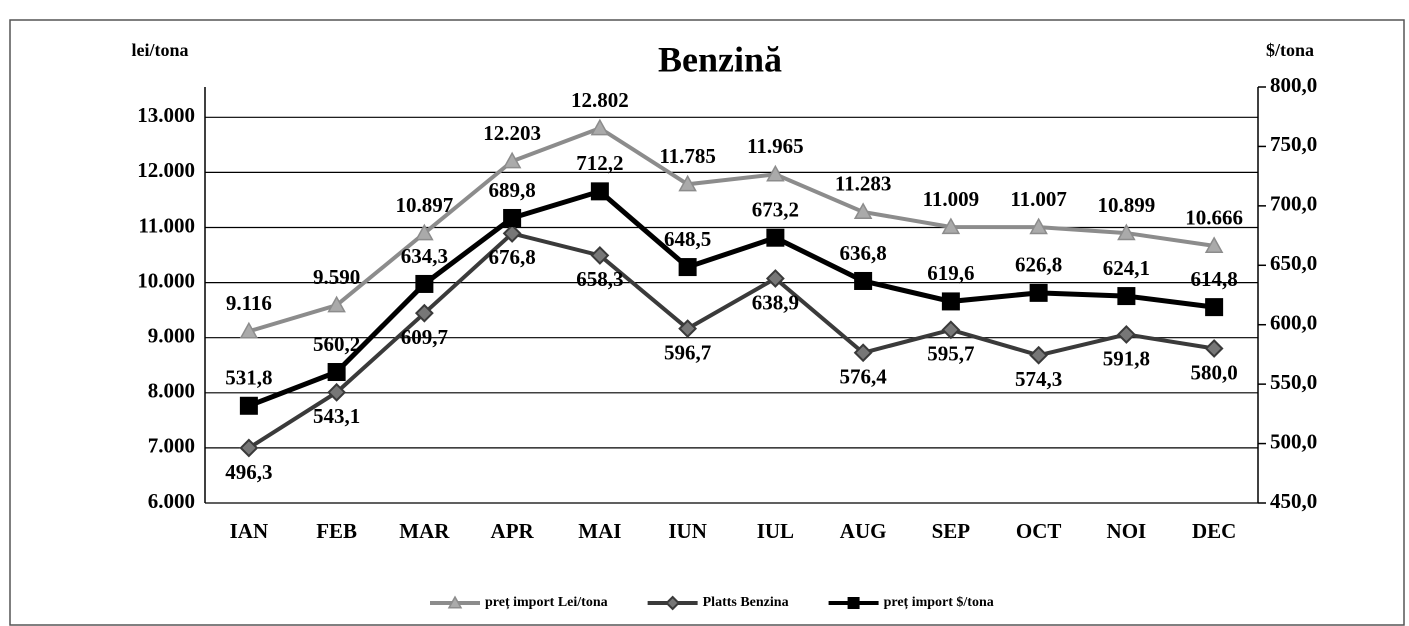 This screenshot has height=626, width=1409. What do you see at coordinates (775, 531) in the screenshot?
I see `x-tick-label: IUL` at bounding box center [775, 531].